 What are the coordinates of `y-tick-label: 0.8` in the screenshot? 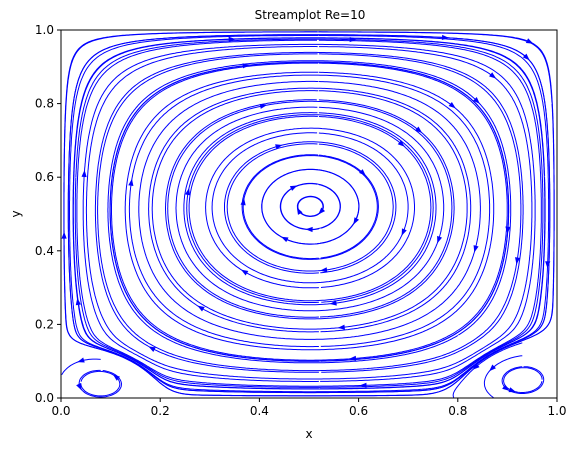 It's located at (44, 104).